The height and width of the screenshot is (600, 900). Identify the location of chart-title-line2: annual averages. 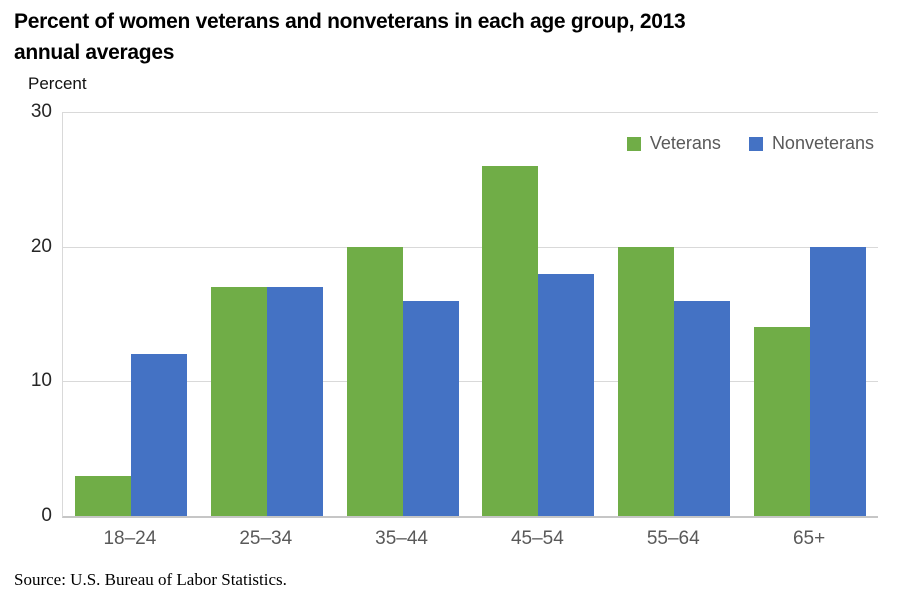
(94, 52).